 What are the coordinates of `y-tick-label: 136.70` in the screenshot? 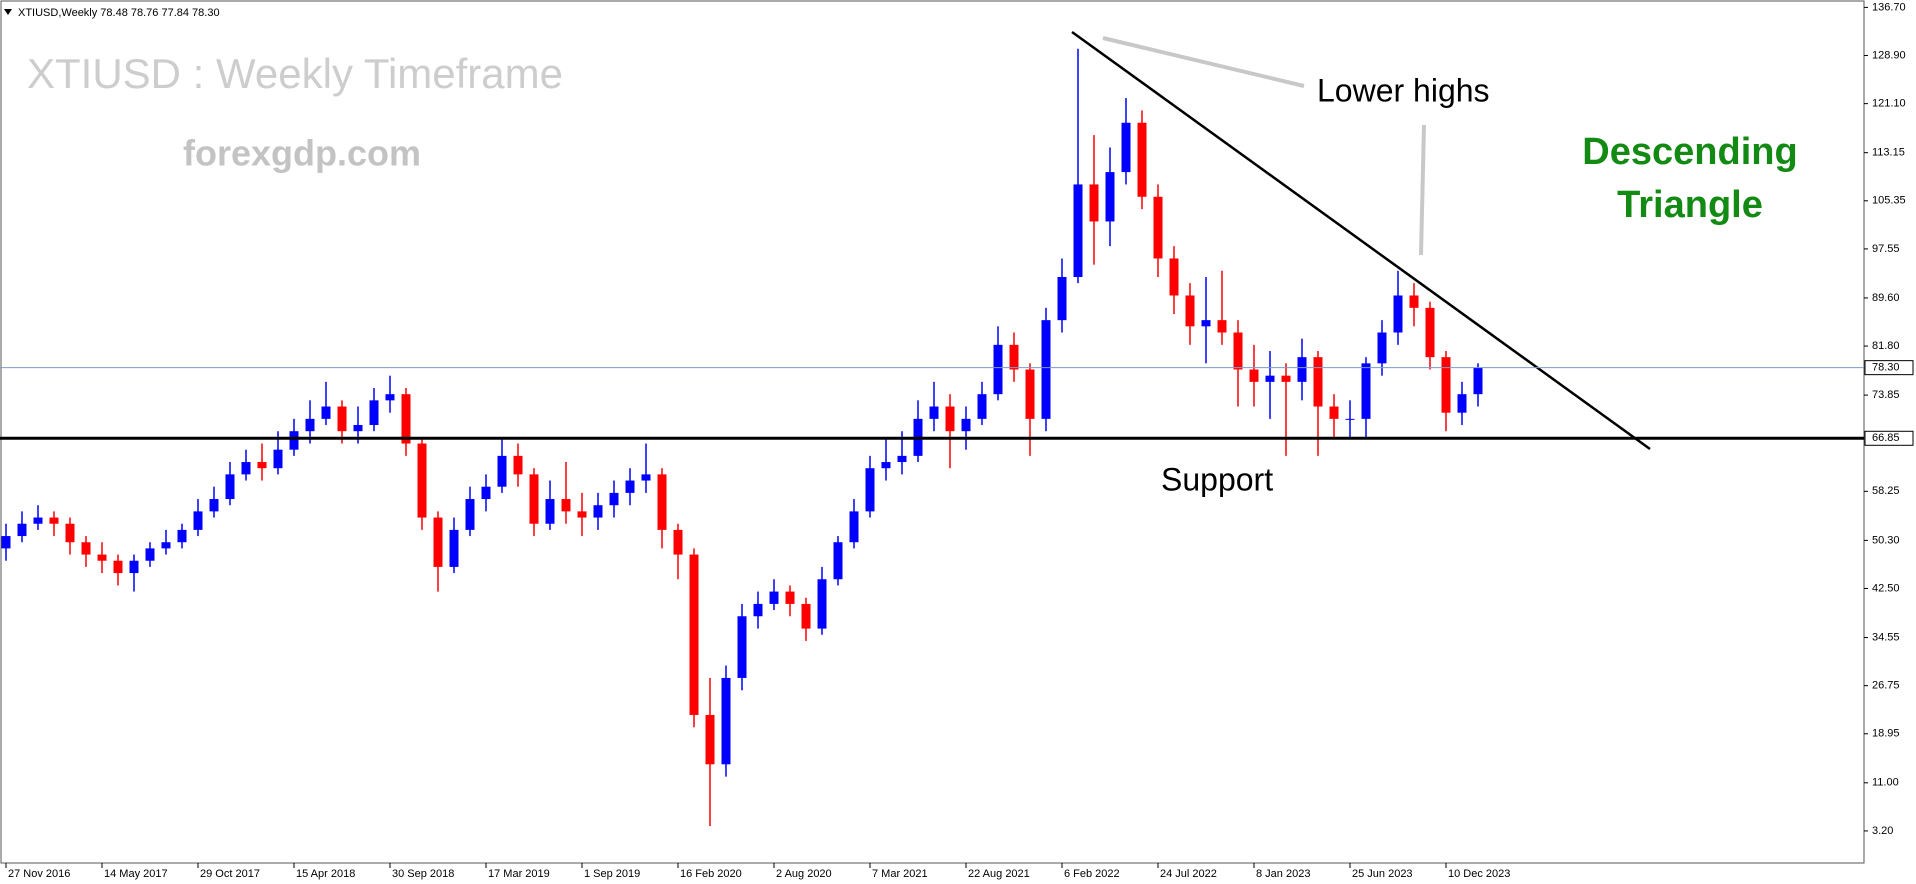 It's located at (1889, 7).